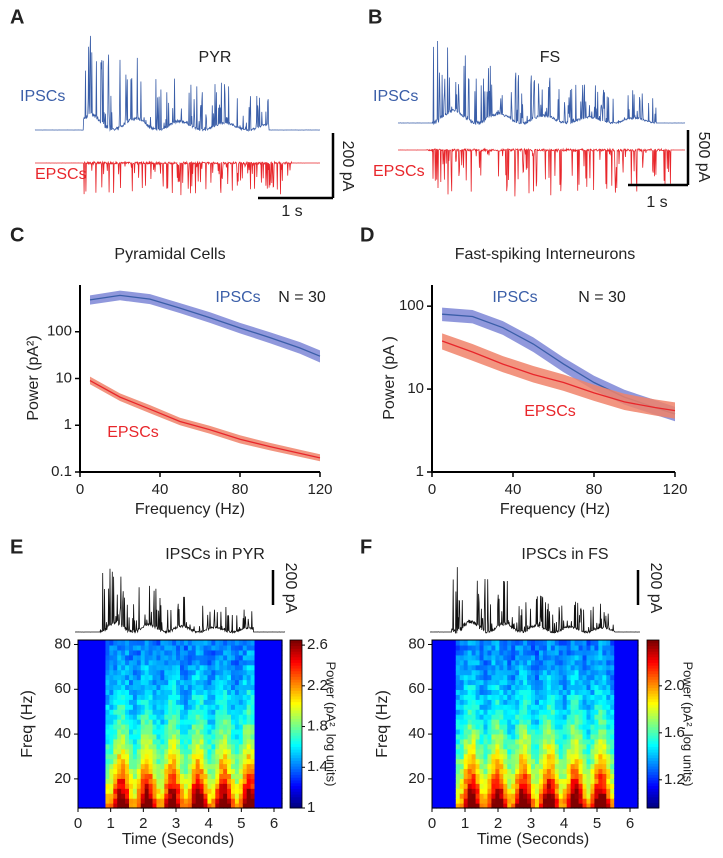 Image resolution: width=723 pixels, height=858 pixels. Describe the element at coordinates (180, 601) in the screenshot. I see `trace` at that location.